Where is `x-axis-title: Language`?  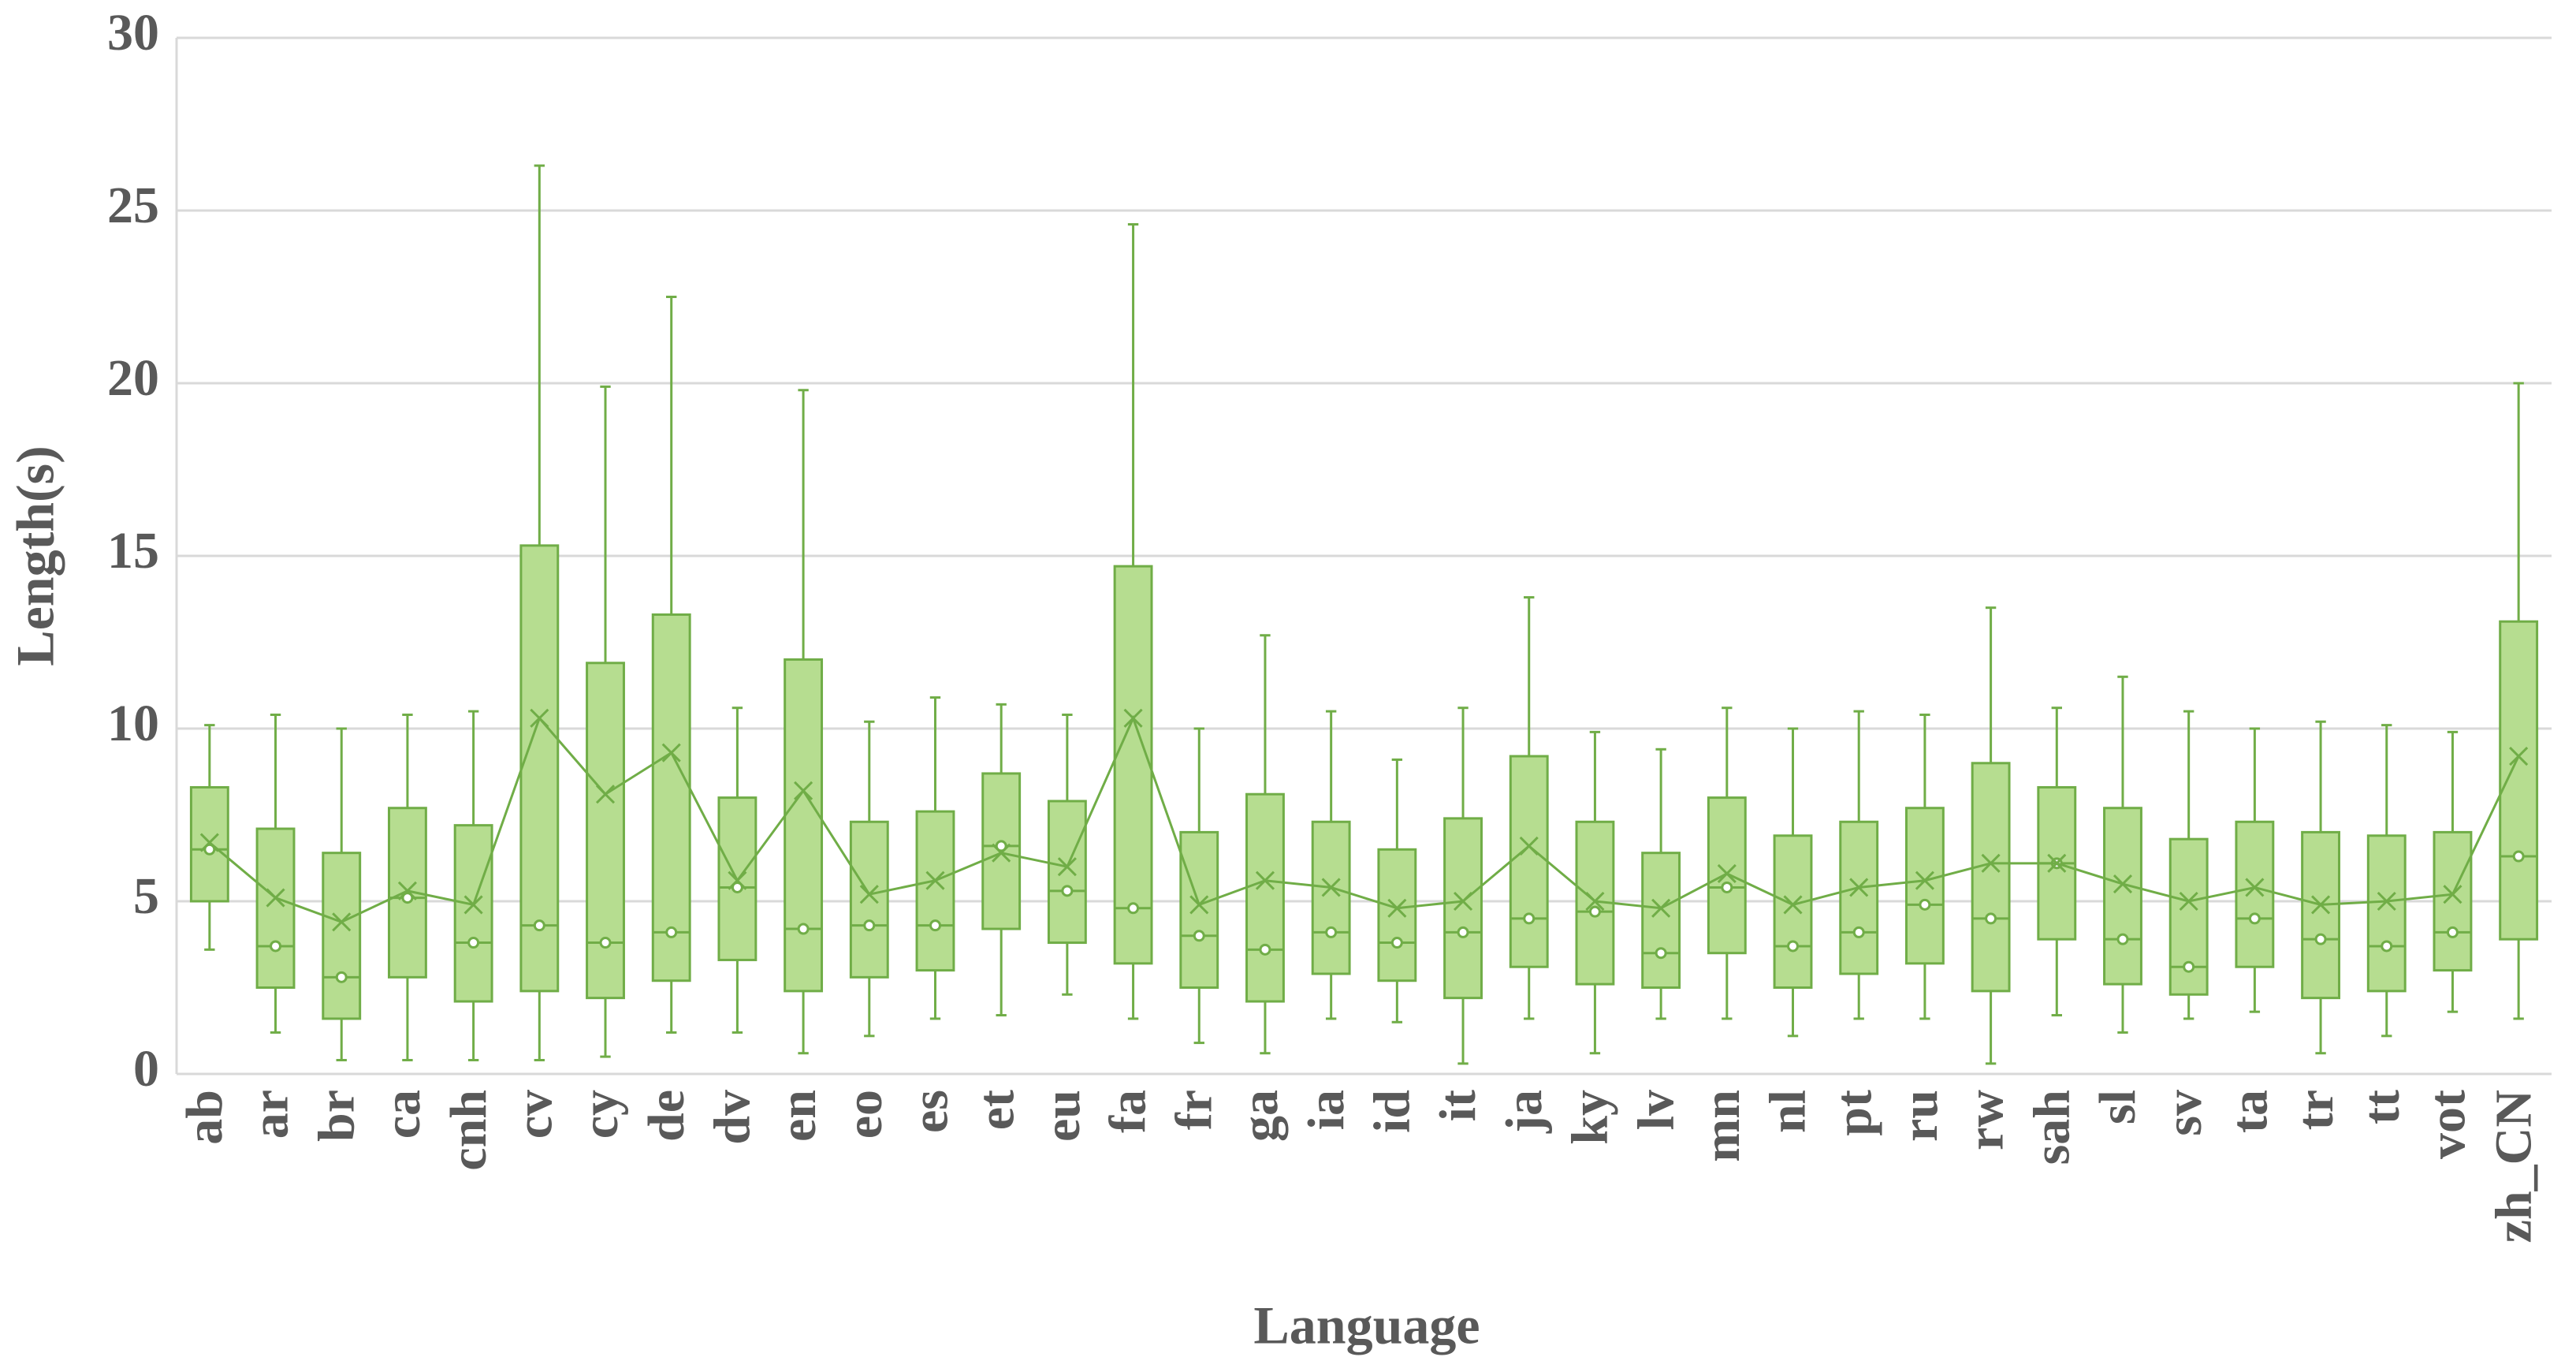
x-axis-title: Language is located at coordinates (1366, 1325).